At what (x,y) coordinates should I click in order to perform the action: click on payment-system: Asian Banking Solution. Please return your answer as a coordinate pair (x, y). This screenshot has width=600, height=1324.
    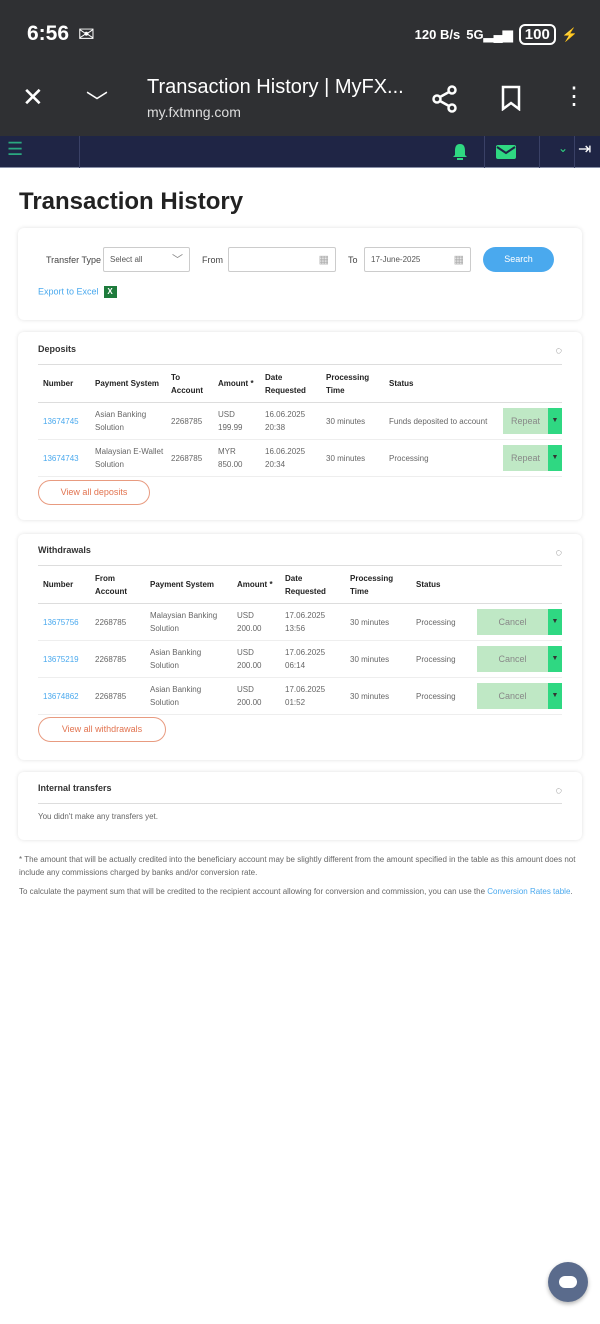
    Looking at the image, I should click on (188, 659).